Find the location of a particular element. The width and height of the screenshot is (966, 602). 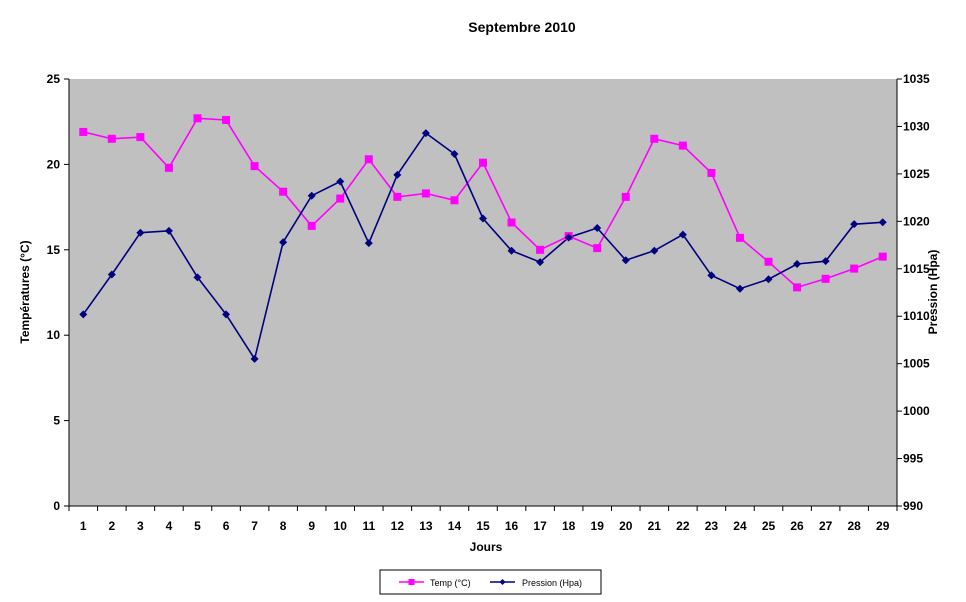

x-tick-label: 8 is located at coordinates (283, 526).